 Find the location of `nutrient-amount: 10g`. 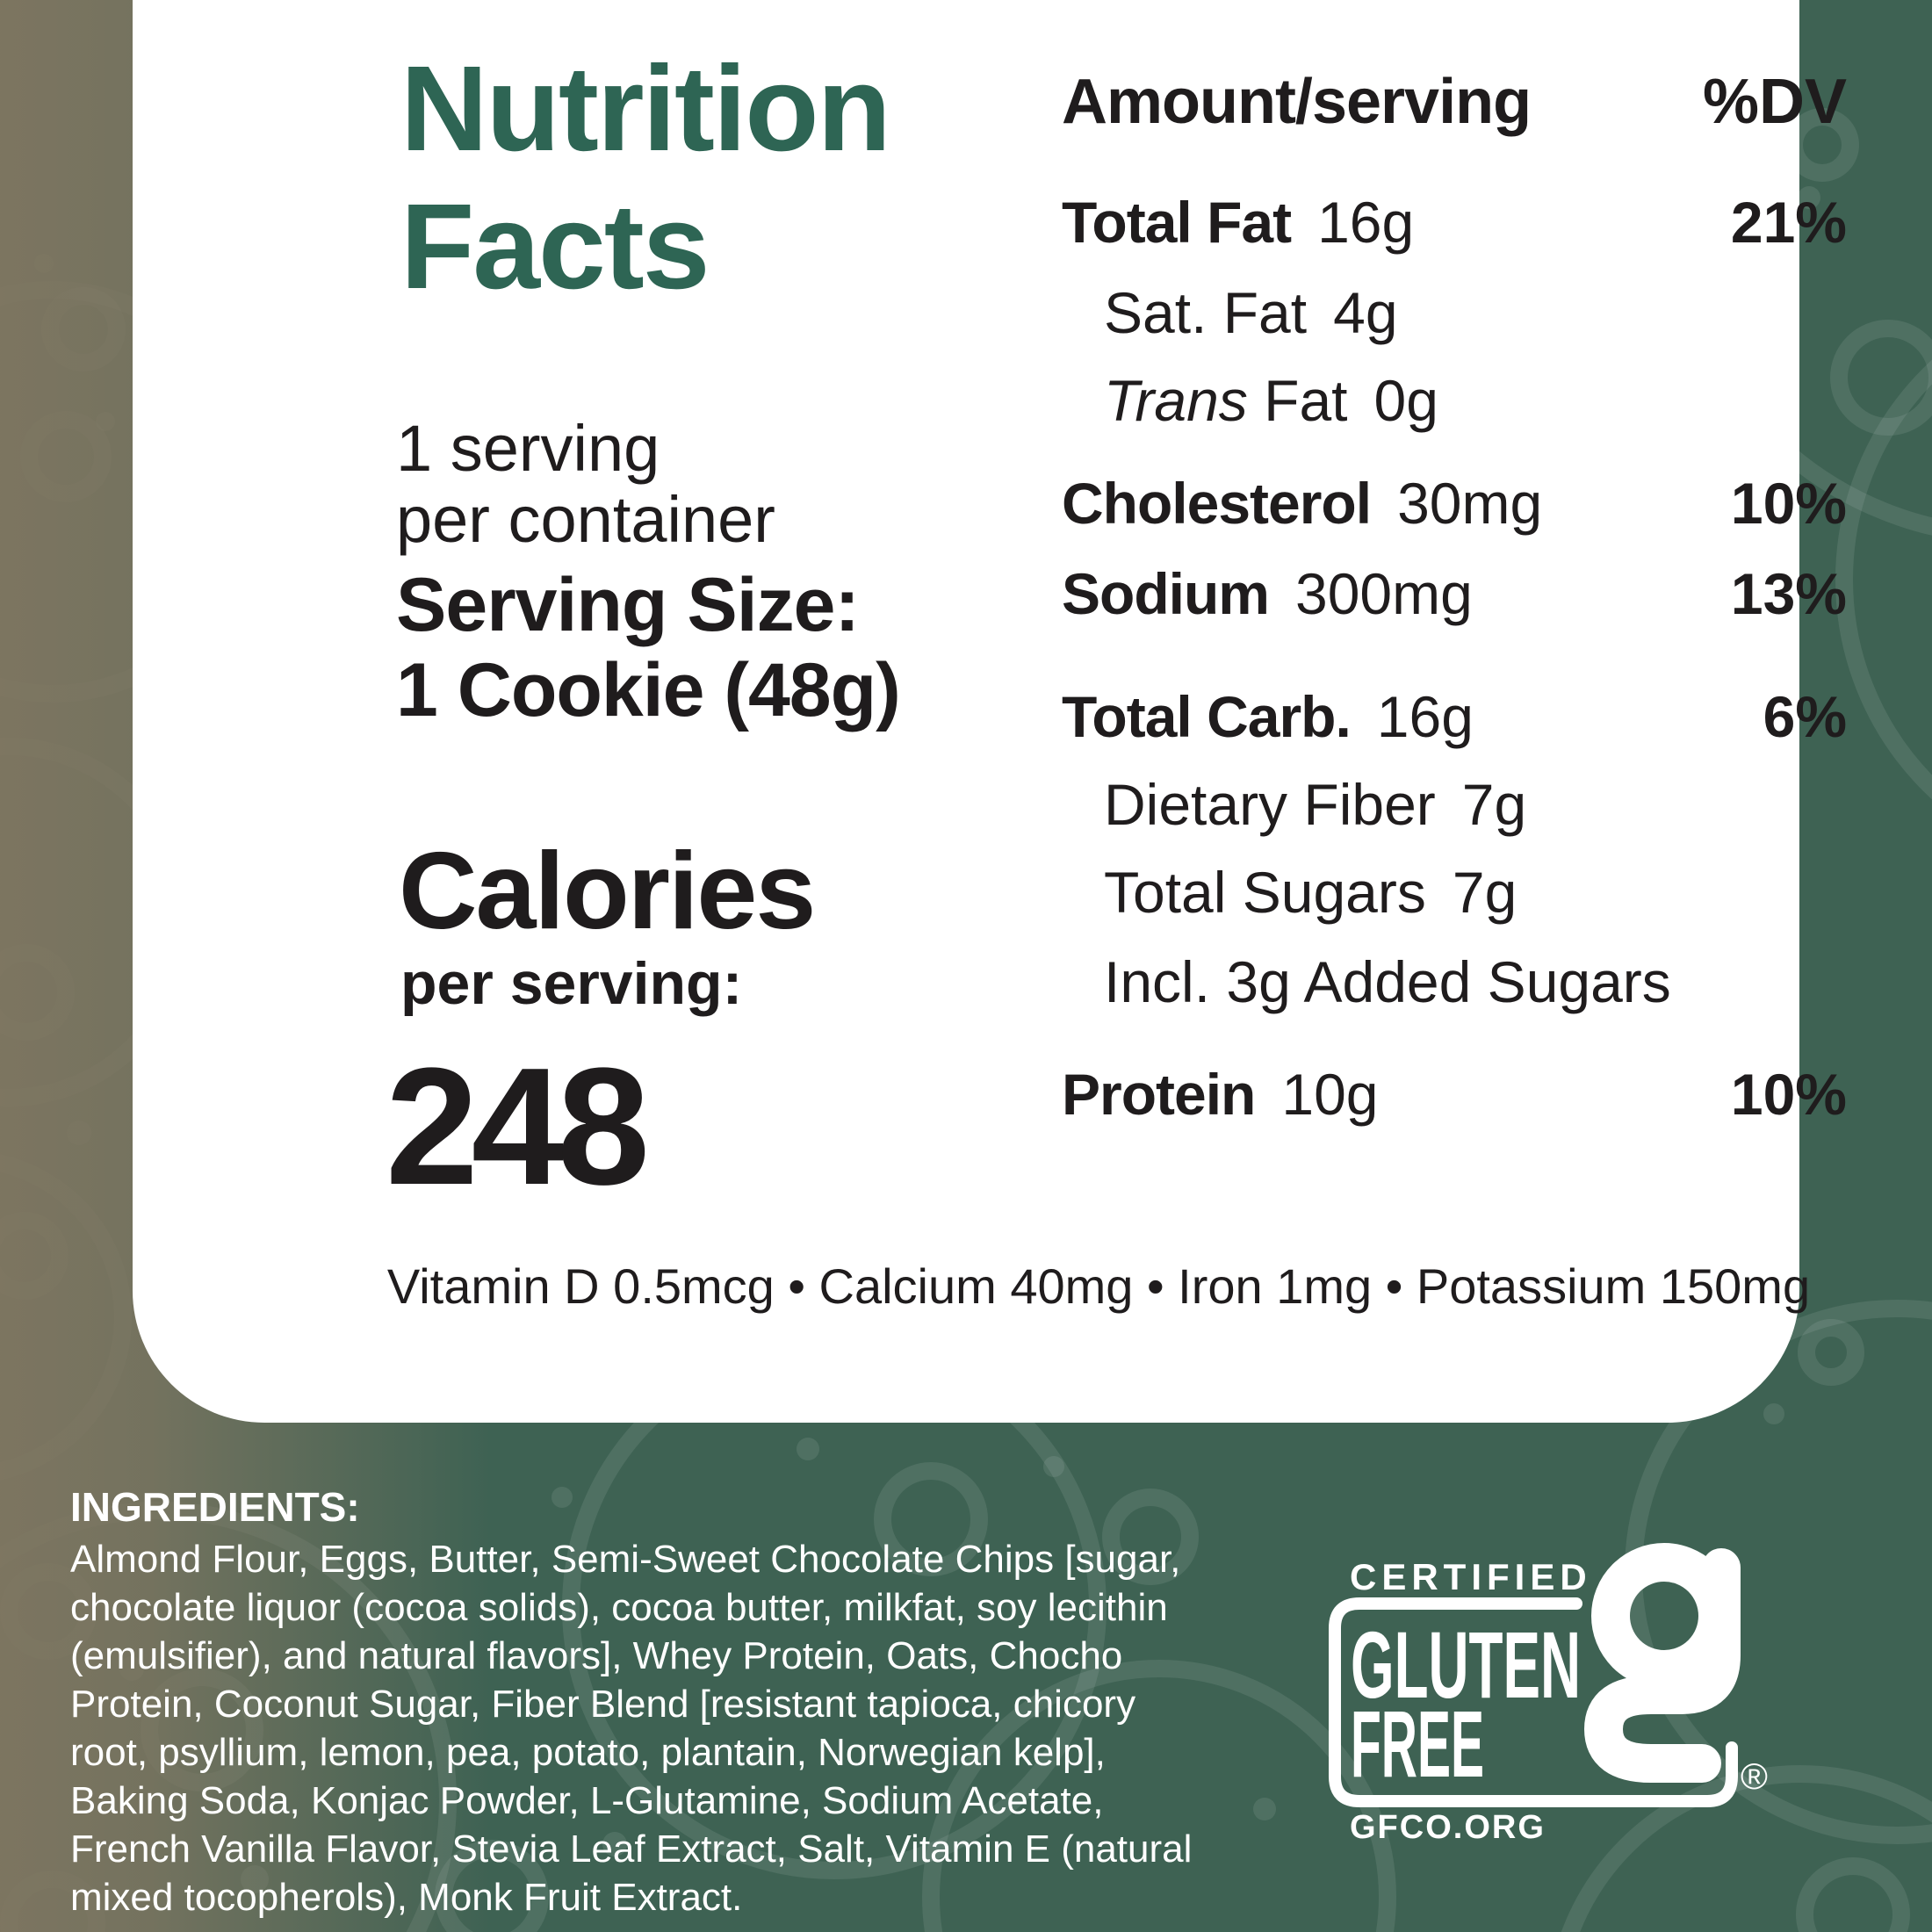

nutrient-amount: 10g is located at coordinates (1330, 1094).